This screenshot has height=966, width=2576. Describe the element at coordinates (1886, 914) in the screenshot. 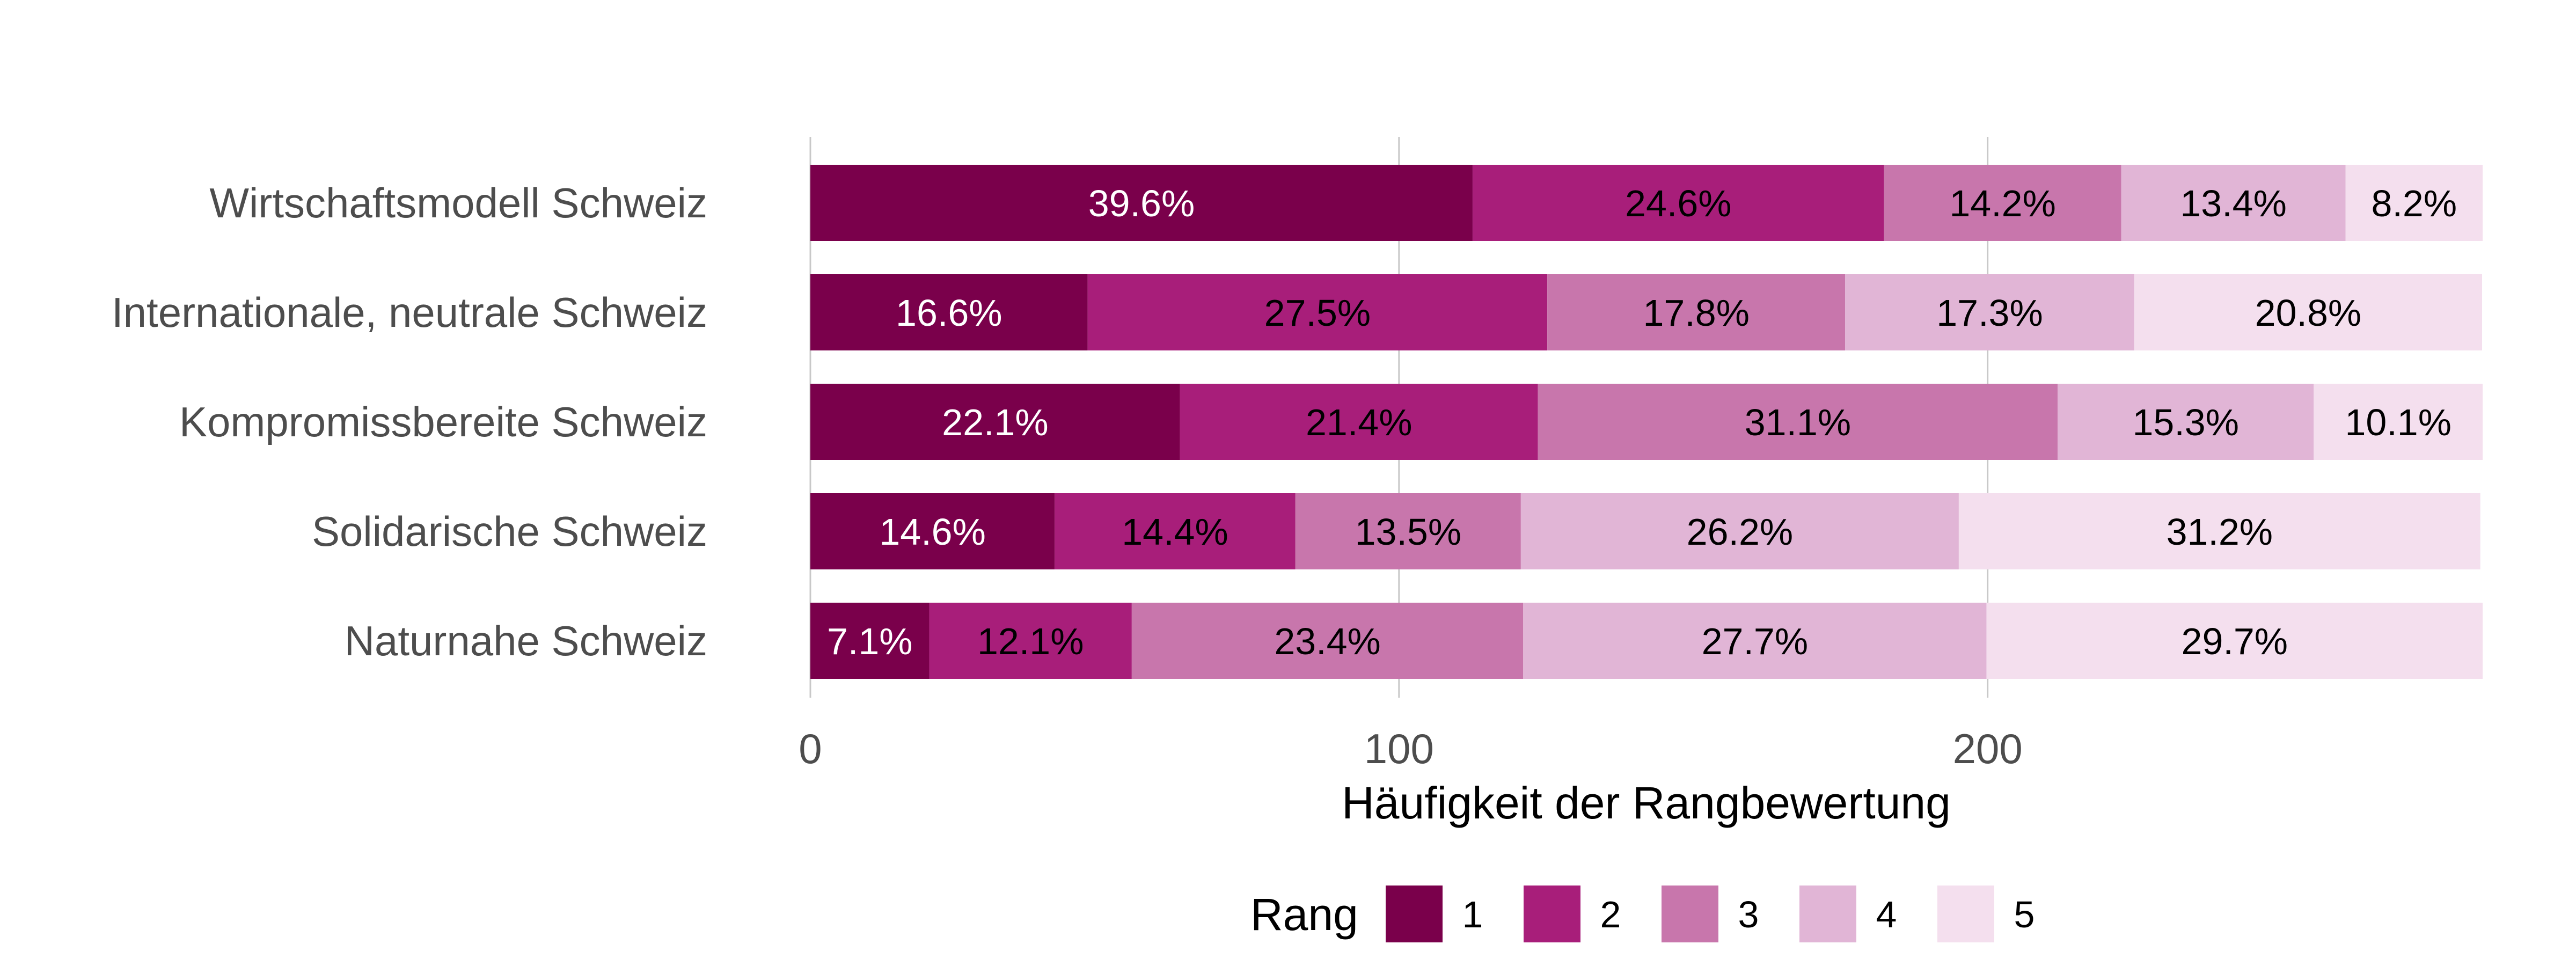

I see `legend-label: 4` at that location.